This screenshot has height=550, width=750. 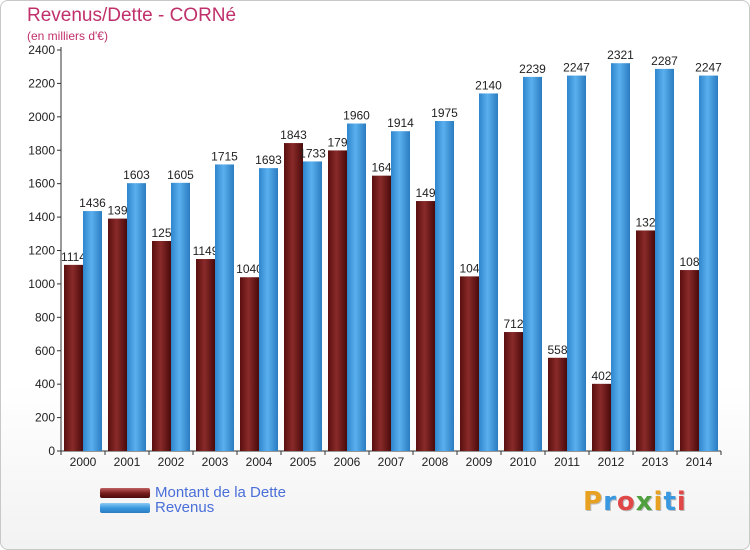 I want to click on data-label-debt: 132, so click(x=645, y=222).